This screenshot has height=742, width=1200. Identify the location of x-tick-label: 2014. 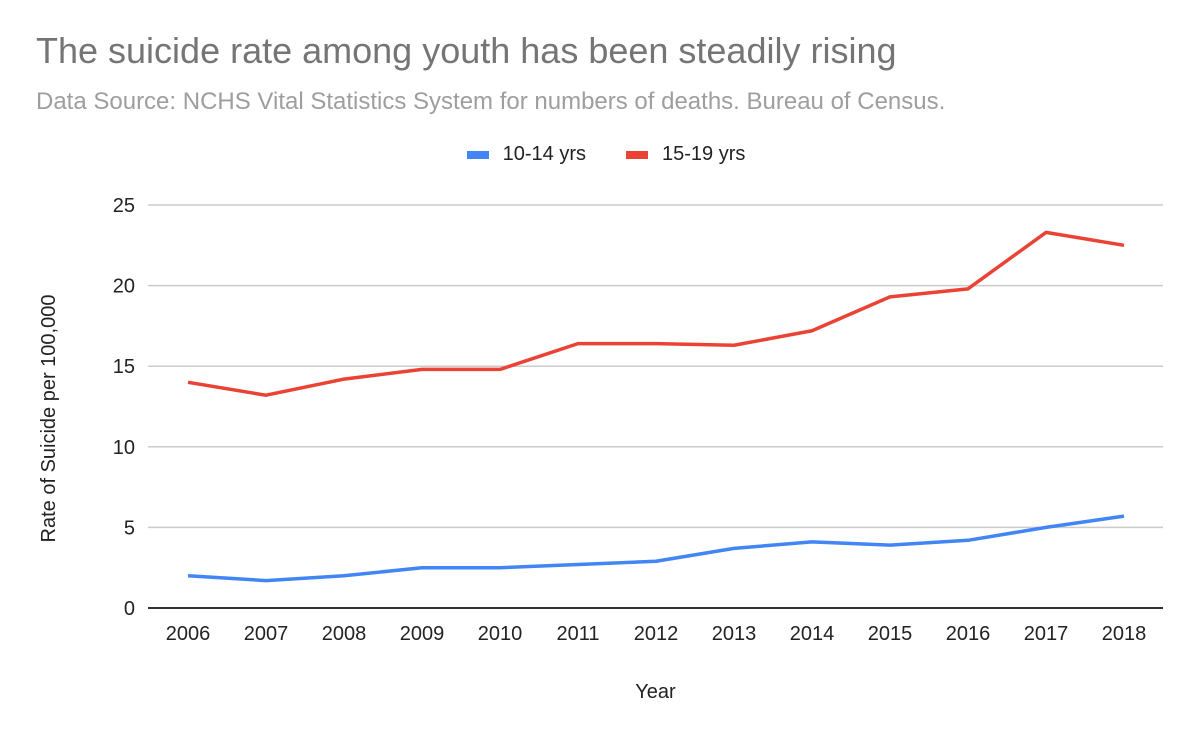
(812, 634).